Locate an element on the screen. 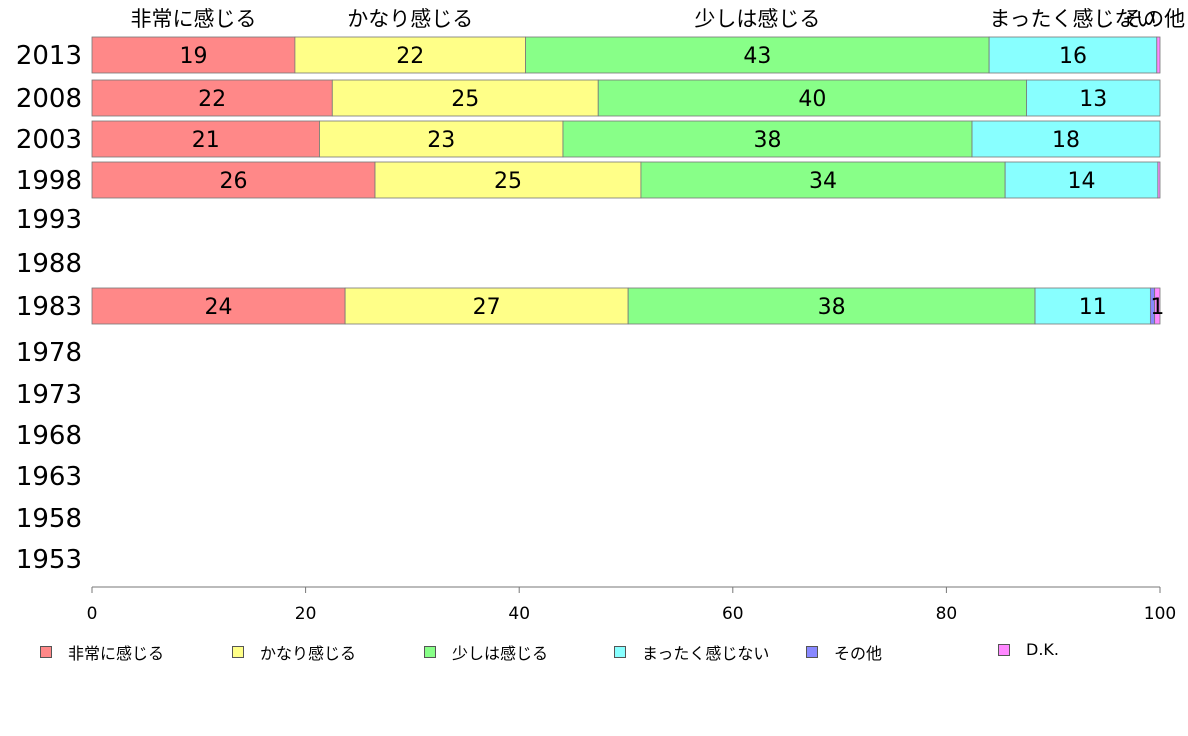 The height and width of the screenshot is (736, 1188). legend-label: まったく感じない is located at coordinates (706, 653).